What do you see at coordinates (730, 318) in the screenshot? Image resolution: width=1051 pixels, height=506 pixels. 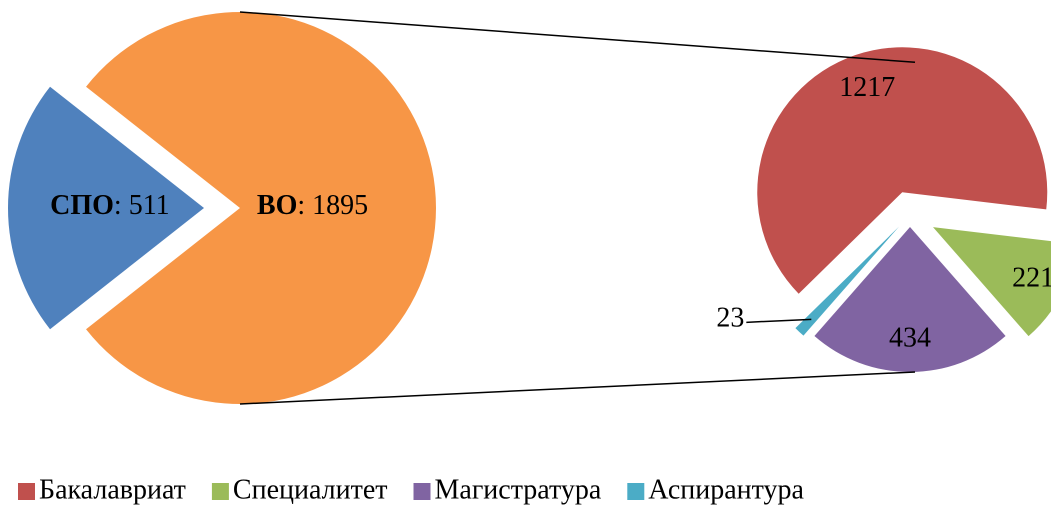 I see `data-label: 23` at bounding box center [730, 318].